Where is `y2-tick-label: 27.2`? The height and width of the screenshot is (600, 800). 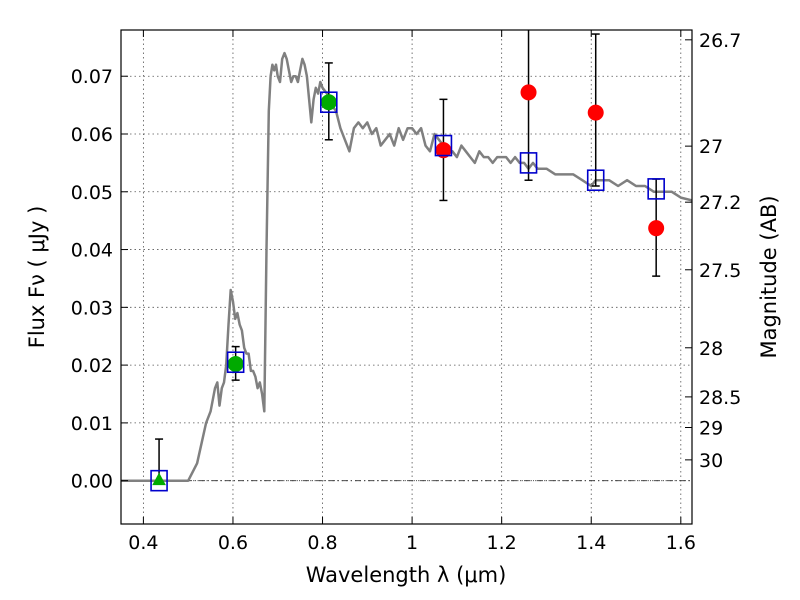 y2-tick-label: 27.2 is located at coordinates (720, 203).